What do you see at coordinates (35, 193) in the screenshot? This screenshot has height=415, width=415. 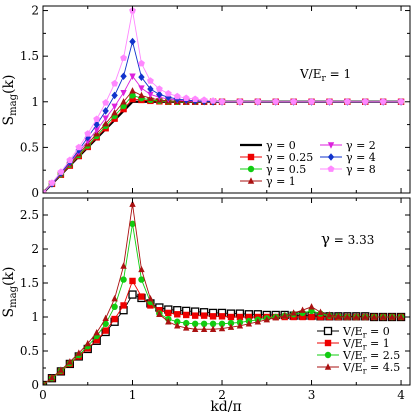 I see `top-y-tick-label: 0` at bounding box center [35, 193].